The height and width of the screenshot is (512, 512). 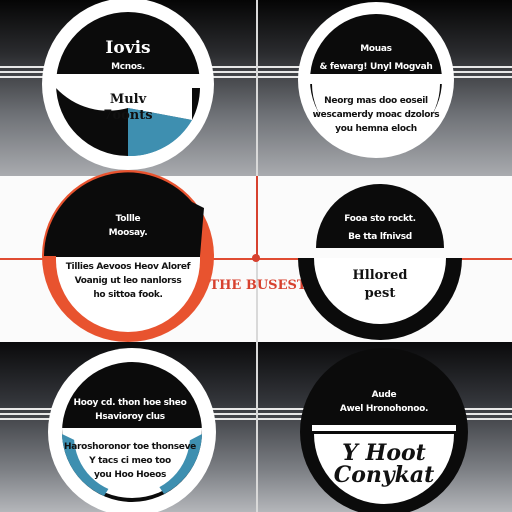 What do you see at coordinates (257, 216) in the screenshot?
I see `vertical-divider-red` at bounding box center [257, 216].